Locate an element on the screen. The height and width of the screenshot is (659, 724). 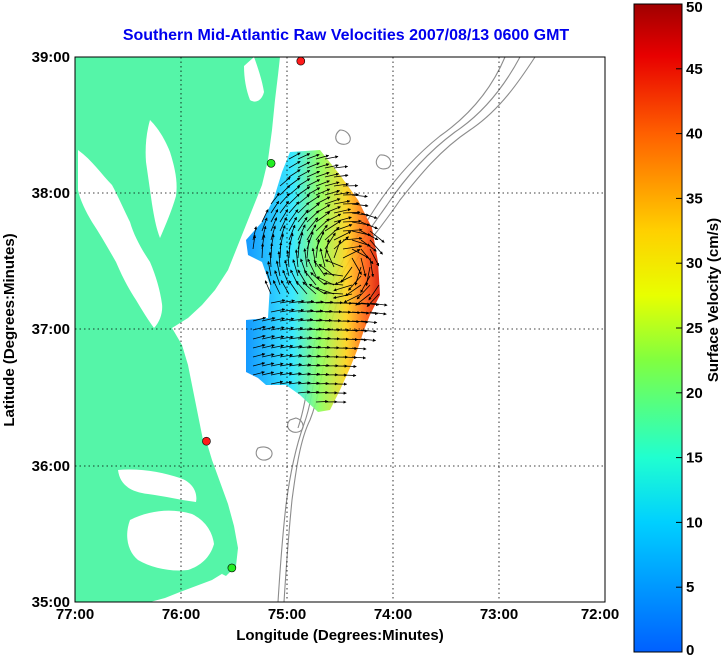
x-tick-label: 76:00 is located at coordinates (181, 614).